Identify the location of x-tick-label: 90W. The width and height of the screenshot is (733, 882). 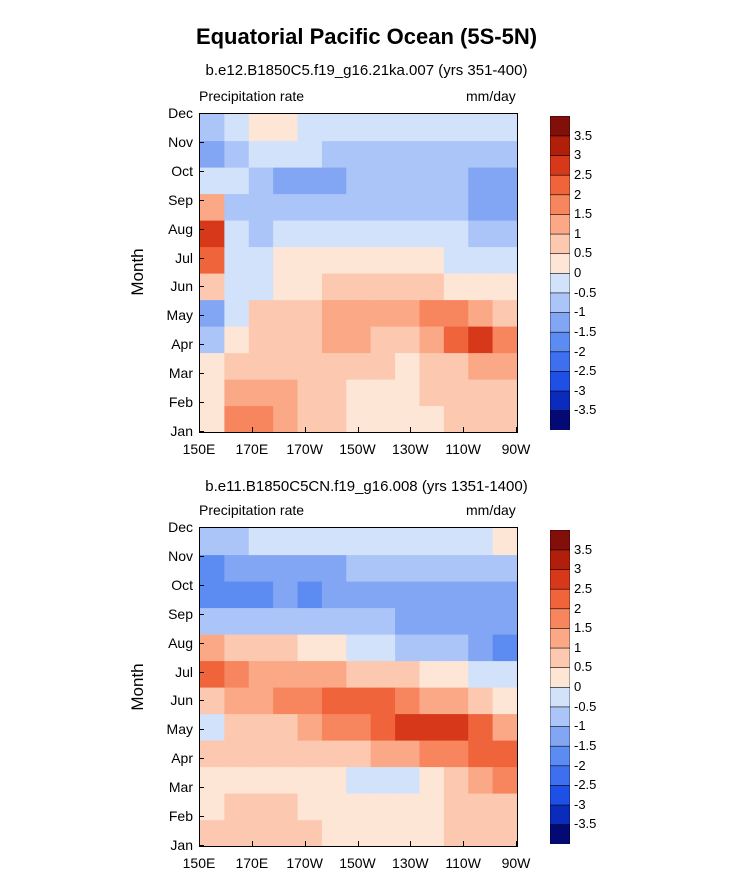
(516, 449).